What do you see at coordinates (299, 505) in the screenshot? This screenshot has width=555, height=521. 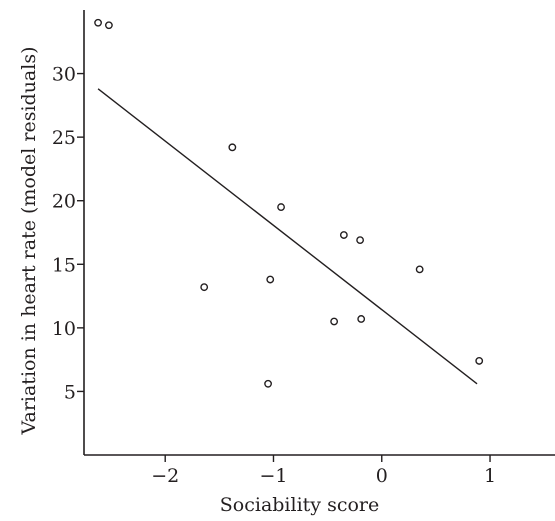 I see `x-axis-title: Sociability score` at bounding box center [299, 505].